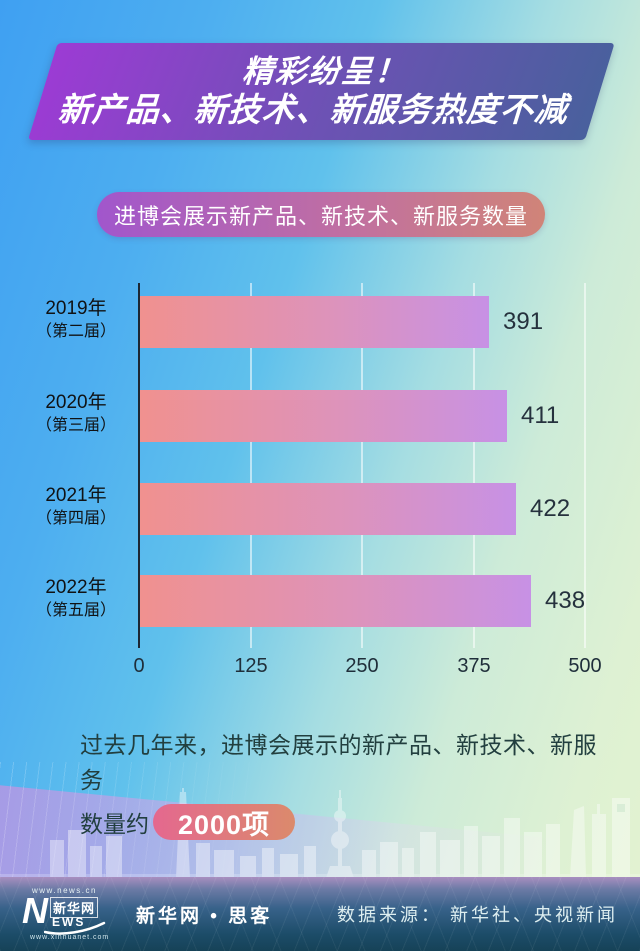 The image size is (640, 951). Describe the element at coordinates (139, 666) in the screenshot. I see `x-tick-label-0: 0` at that location.